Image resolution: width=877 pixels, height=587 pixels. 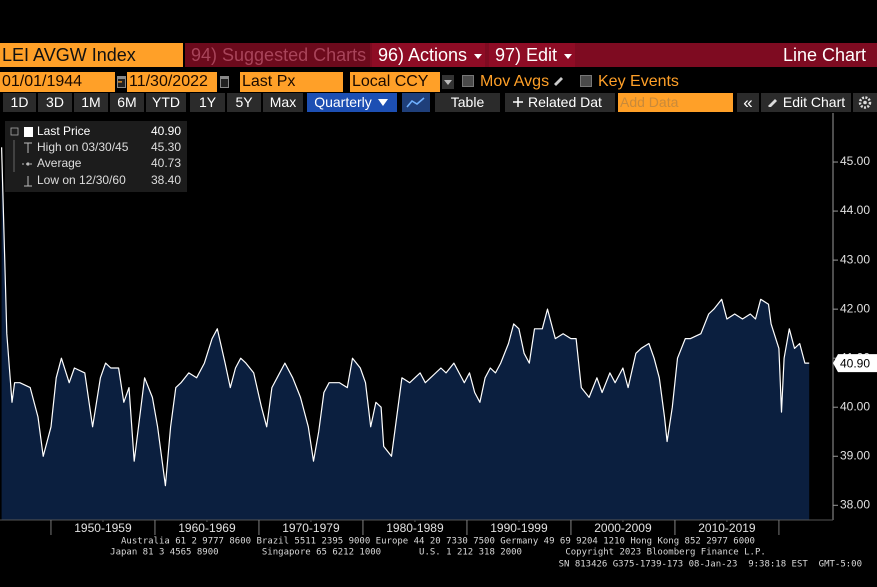 What do you see at coordinates (415, 528) in the screenshot?
I see `x-tick-label: 1980-1989` at bounding box center [415, 528].